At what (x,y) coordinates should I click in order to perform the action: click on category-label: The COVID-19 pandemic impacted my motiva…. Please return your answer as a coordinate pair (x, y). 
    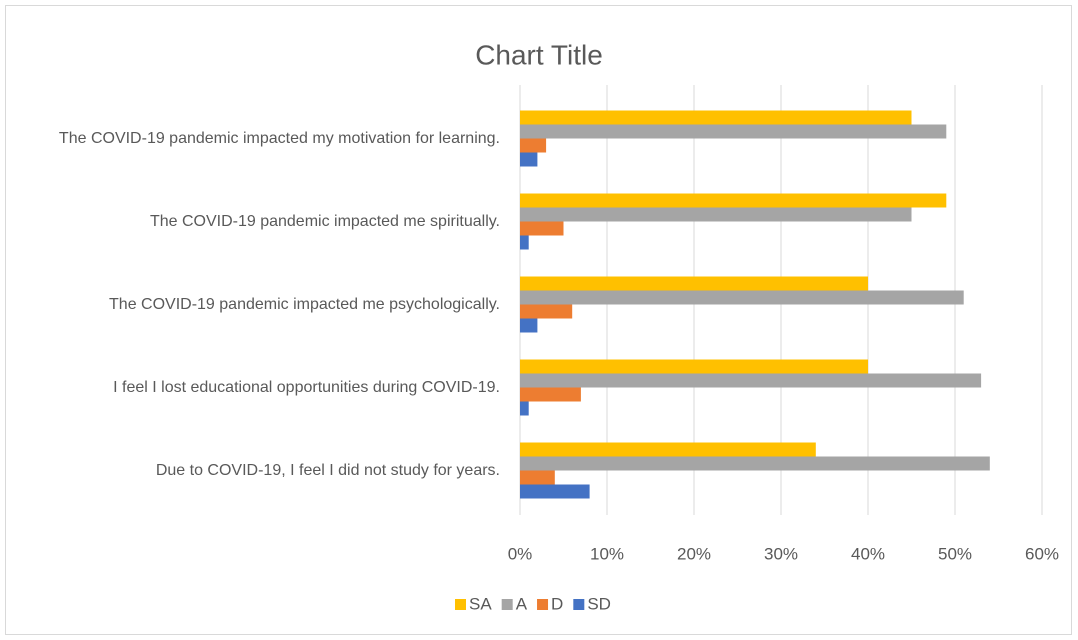
    Looking at the image, I should click on (279, 138).